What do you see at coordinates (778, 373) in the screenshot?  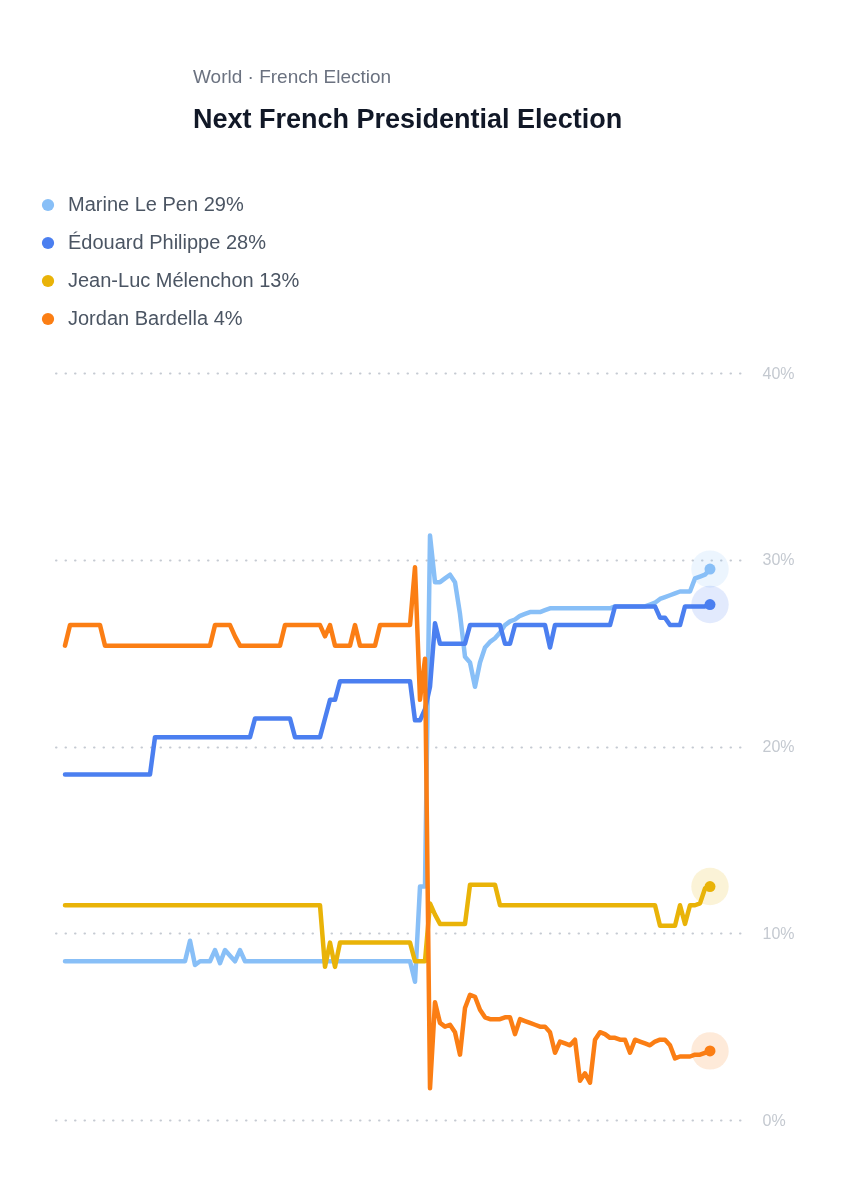 I see `y-tick-label: 40%` at bounding box center [778, 373].